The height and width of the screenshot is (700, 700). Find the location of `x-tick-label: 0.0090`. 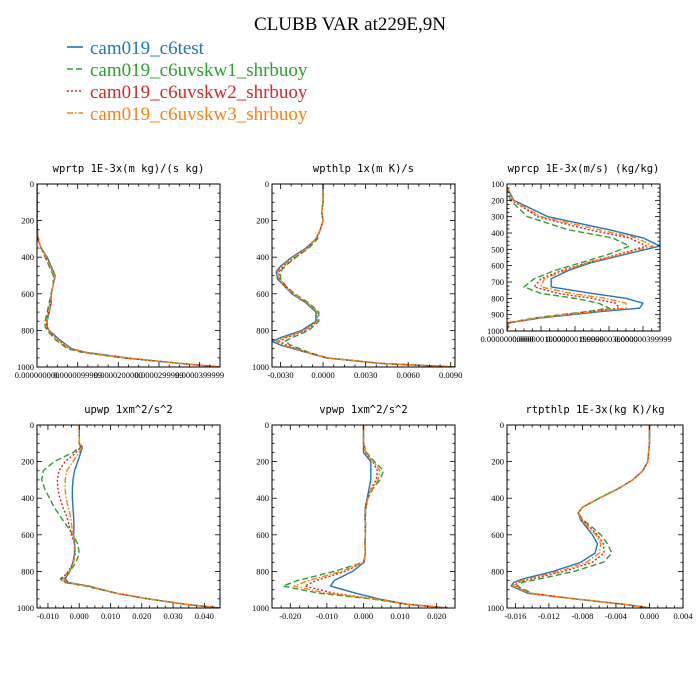

x-tick-label: 0.0090 is located at coordinates (450, 375).